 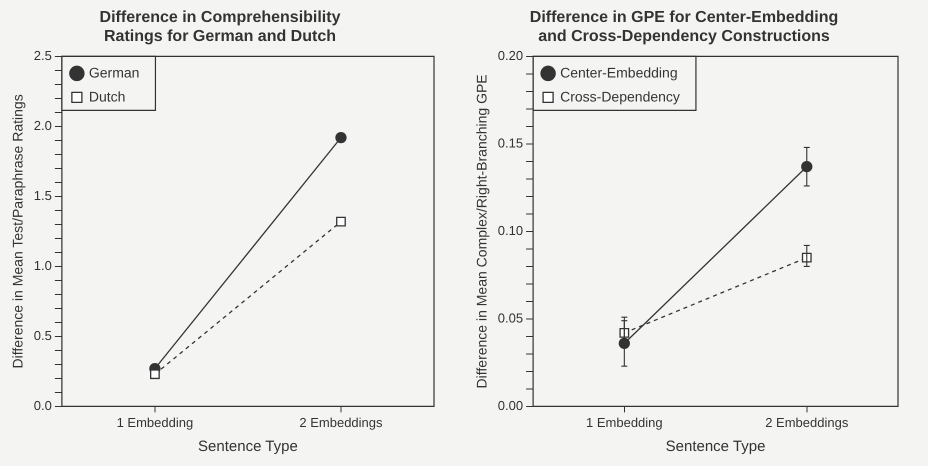 What do you see at coordinates (43, 125) in the screenshot?
I see `y-tick-label: 2.0` at bounding box center [43, 125].